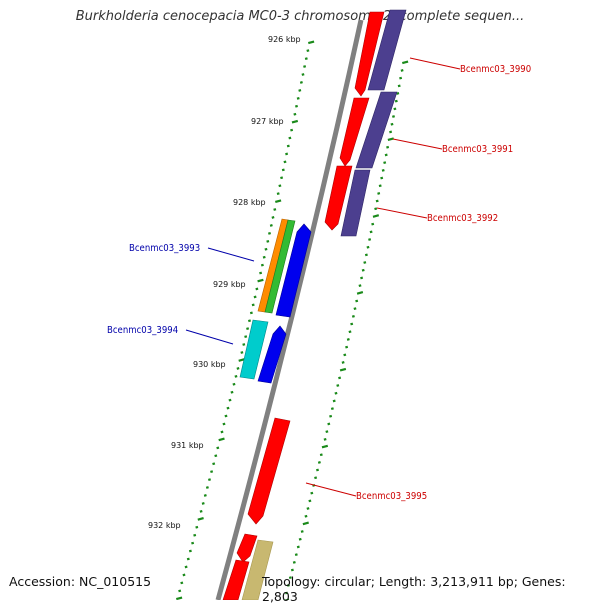 This screenshot has height=604, width=600. I want to click on cog-block-green, so click(280, 266).